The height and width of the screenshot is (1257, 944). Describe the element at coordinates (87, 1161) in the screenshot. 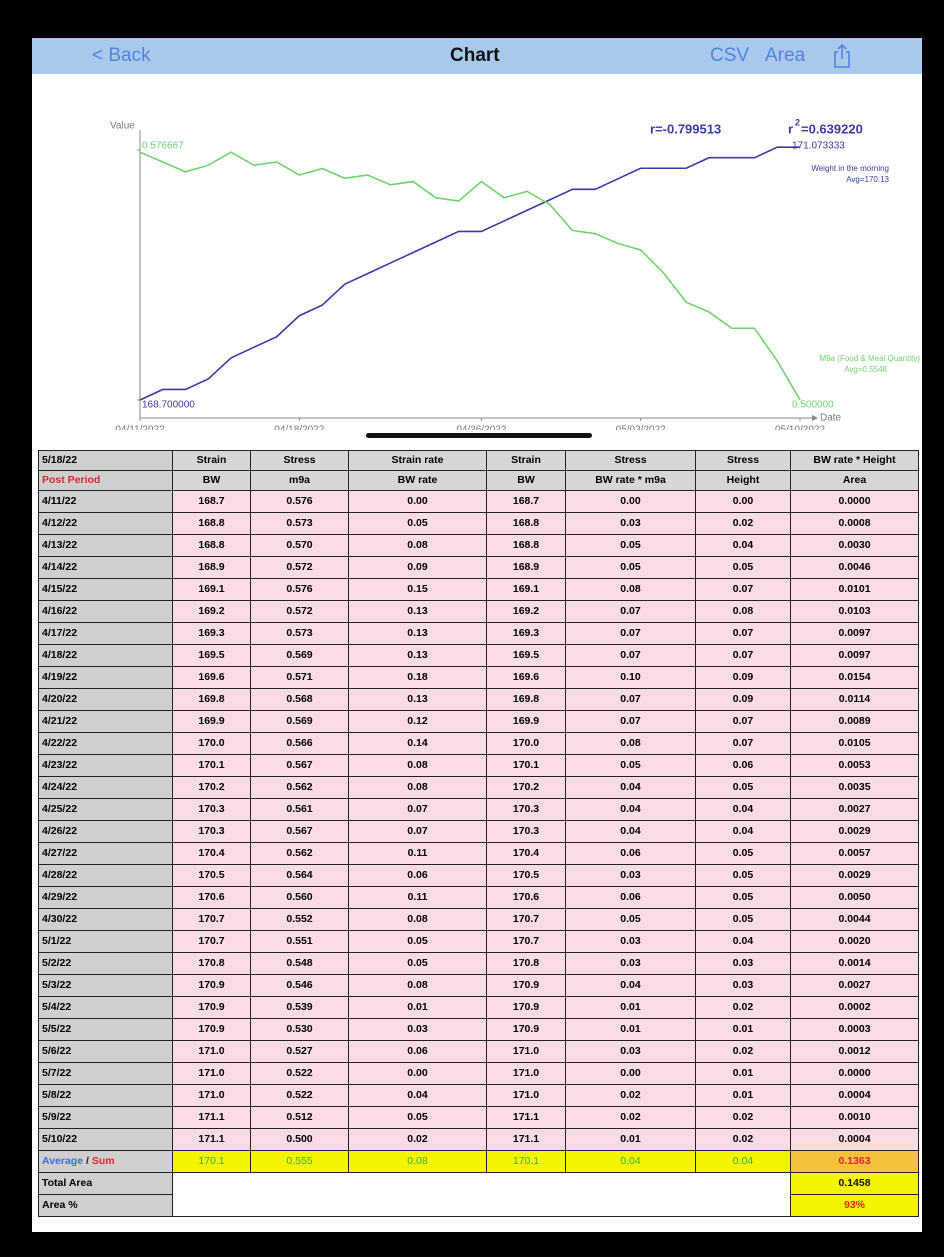

I see `average-label-part: /` at that location.